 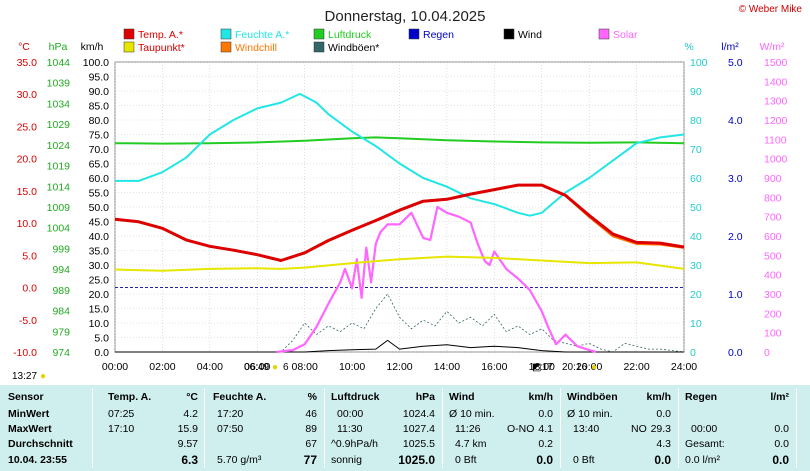 What do you see at coordinates (703, 460) in the screenshot?
I see `rain-now-rate: 0.0 l/m²` at bounding box center [703, 460].